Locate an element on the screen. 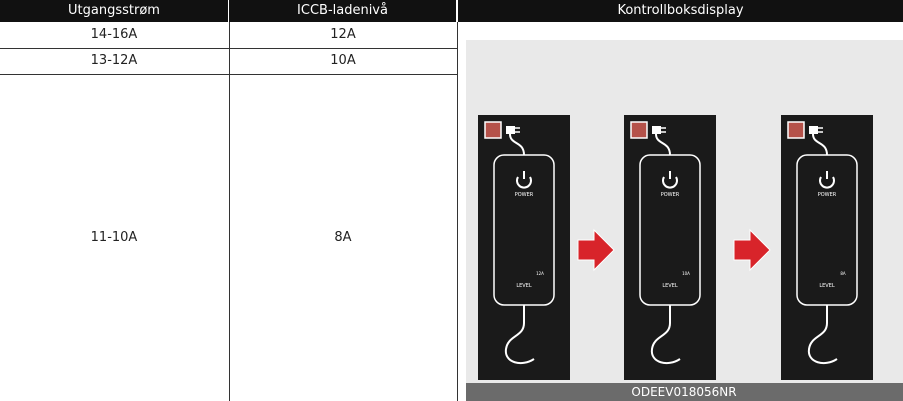 The height and width of the screenshot is (401, 903). caption-bar is located at coordinates (684, 392).